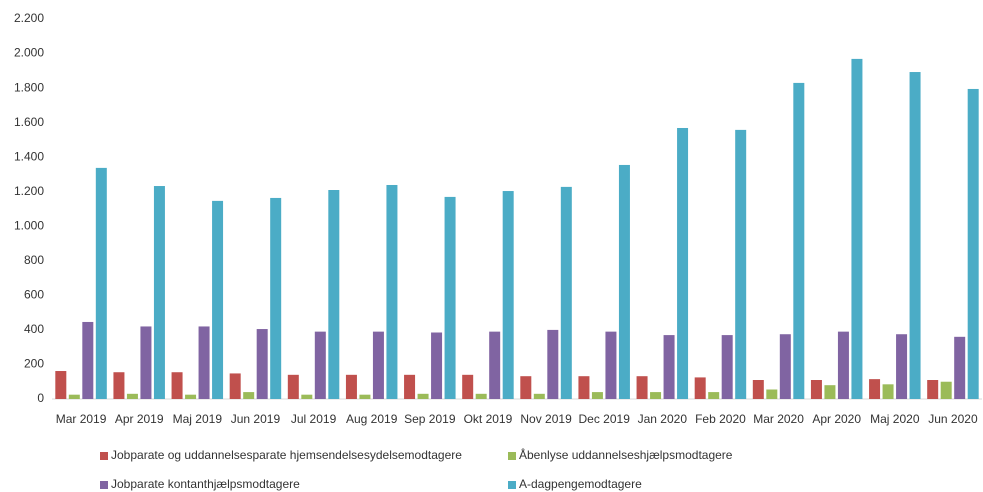 This screenshot has width=983, height=492. I want to click on x-tick-label: Feb 2020, so click(720, 419).